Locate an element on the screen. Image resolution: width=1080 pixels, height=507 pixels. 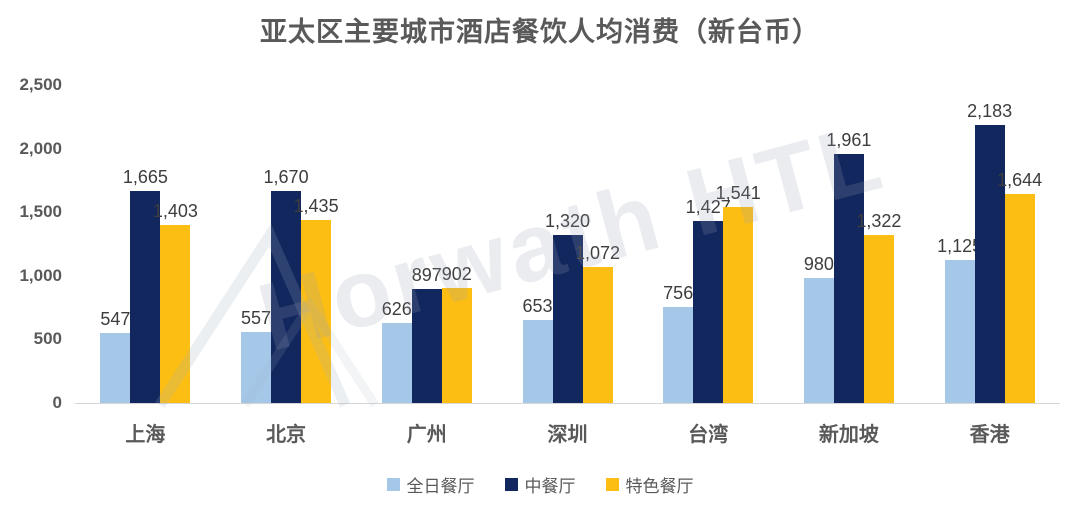
bar-特色餐厅-深圳 is located at coordinates (597, 335).